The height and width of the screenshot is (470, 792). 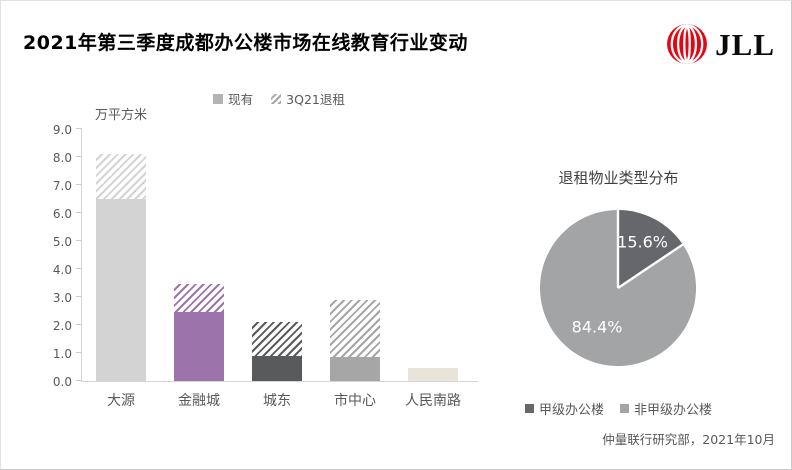 What do you see at coordinates (62, 270) in the screenshot?
I see `y-tick-label: 4.0` at bounding box center [62, 270].